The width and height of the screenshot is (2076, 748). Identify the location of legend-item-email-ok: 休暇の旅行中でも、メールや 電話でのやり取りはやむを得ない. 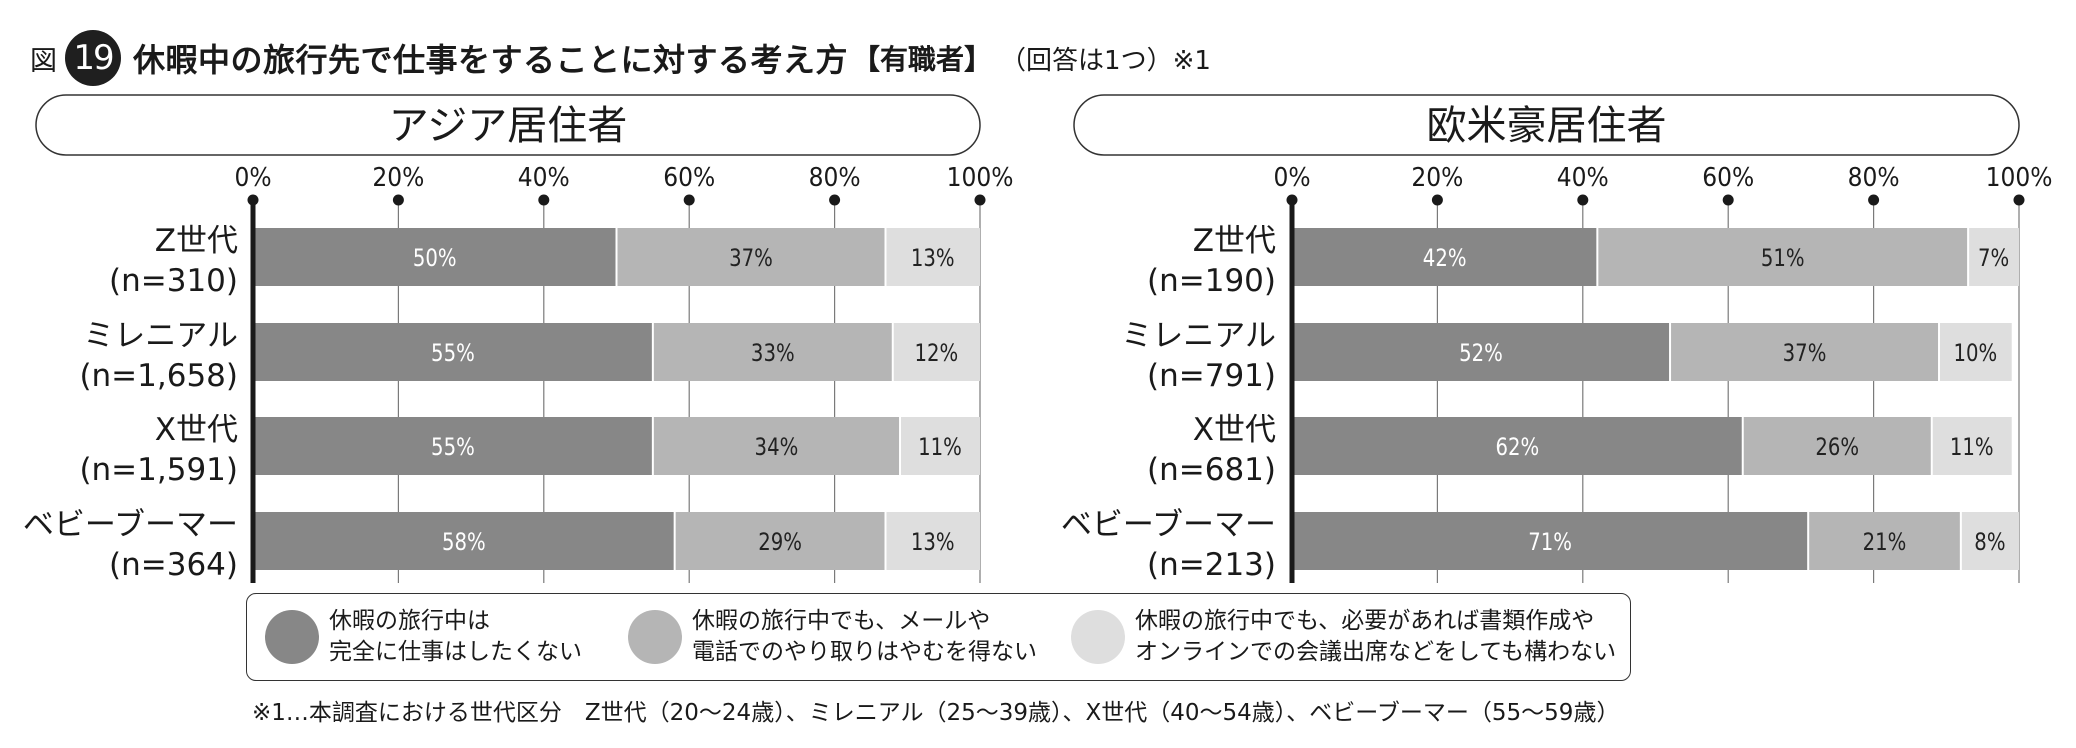
(832, 637).